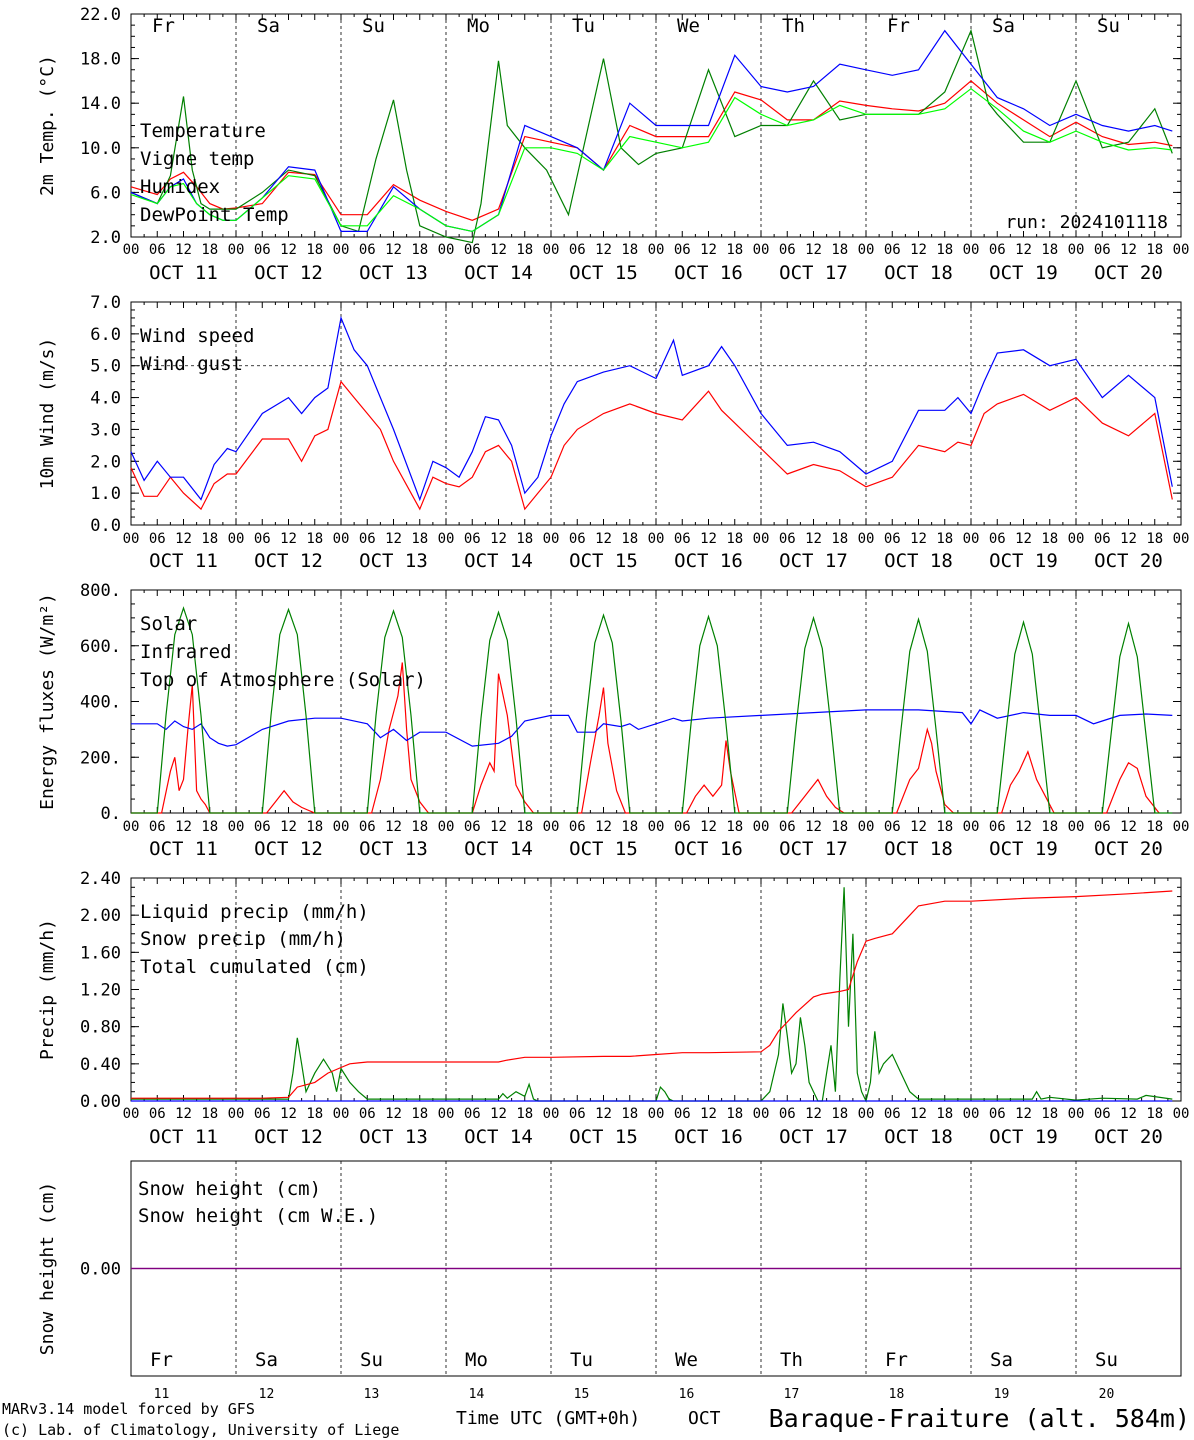 This screenshot has height=1440, width=1194. What do you see at coordinates (105, 526) in the screenshot?
I see `y-tick-label: 0.0` at bounding box center [105, 526].